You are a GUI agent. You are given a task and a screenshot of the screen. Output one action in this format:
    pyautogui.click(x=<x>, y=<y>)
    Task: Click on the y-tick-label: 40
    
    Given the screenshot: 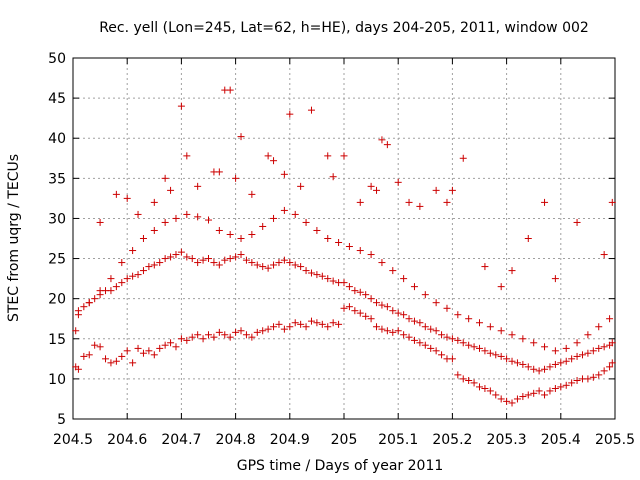 What is the action you would take?
    pyautogui.click(x=57, y=139)
    